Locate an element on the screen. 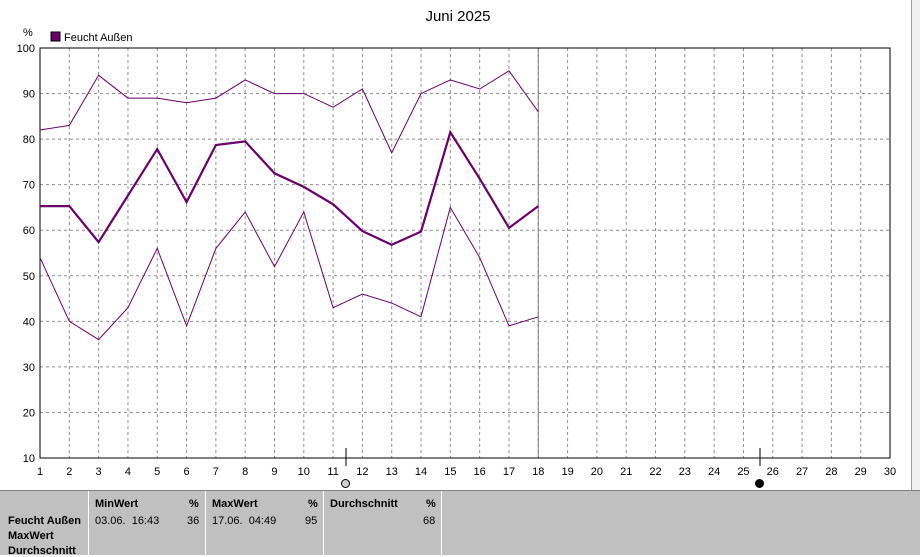 This screenshot has height=557, width=920. x-tick-label: 12 is located at coordinates (362, 472).